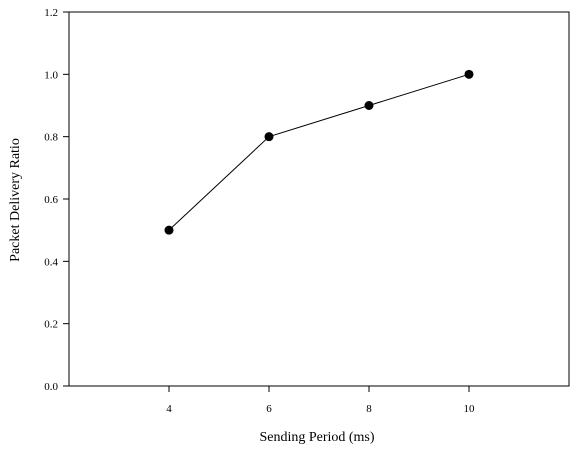 The width and height of the screenshot is (581, 450). What do you see at coordinates (15, 200) in the screenshot?
I see `y-axis-label: Packet Delivery Ratio` at bounding box center [15, 200].